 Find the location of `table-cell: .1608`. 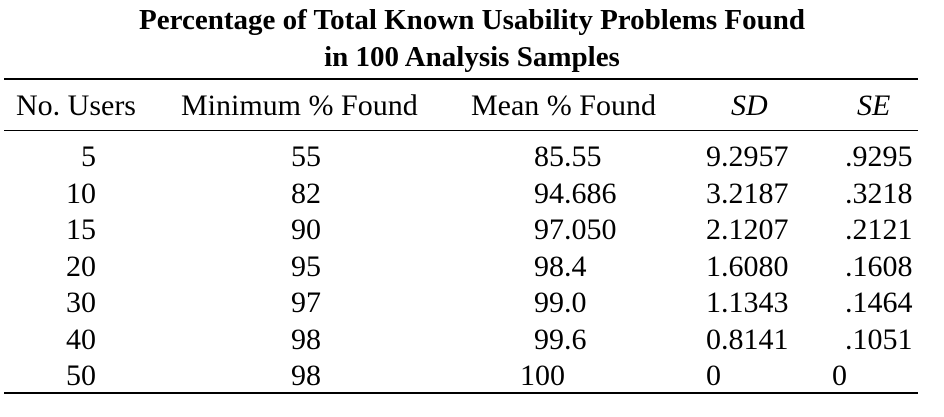

table-cell: .1608 is located at coordinates (879, 266).